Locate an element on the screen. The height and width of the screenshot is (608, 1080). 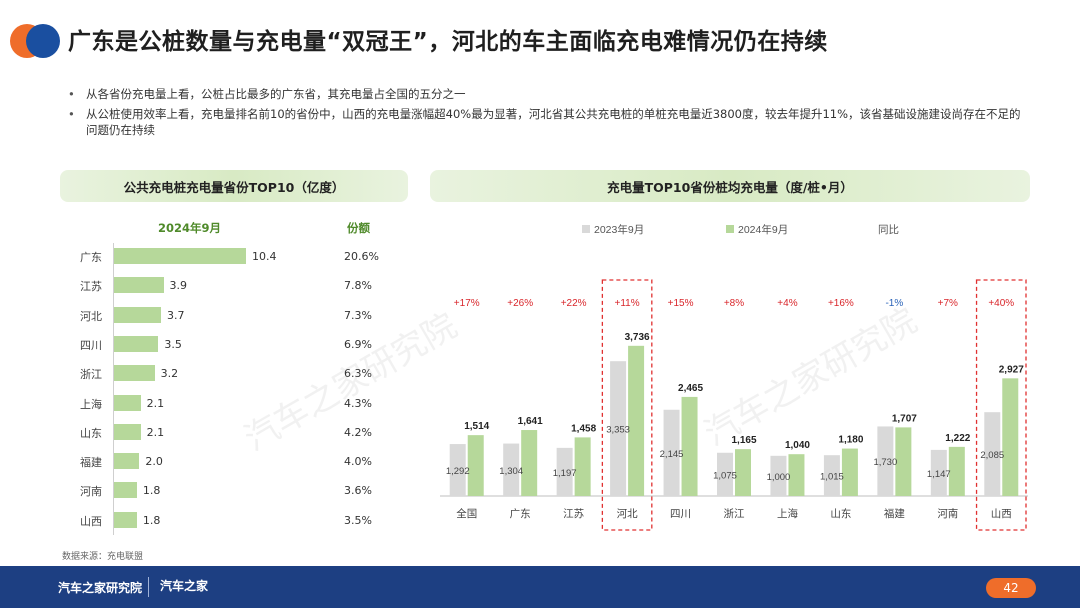
blue-dot-icon is located at coordinates (43, 41).